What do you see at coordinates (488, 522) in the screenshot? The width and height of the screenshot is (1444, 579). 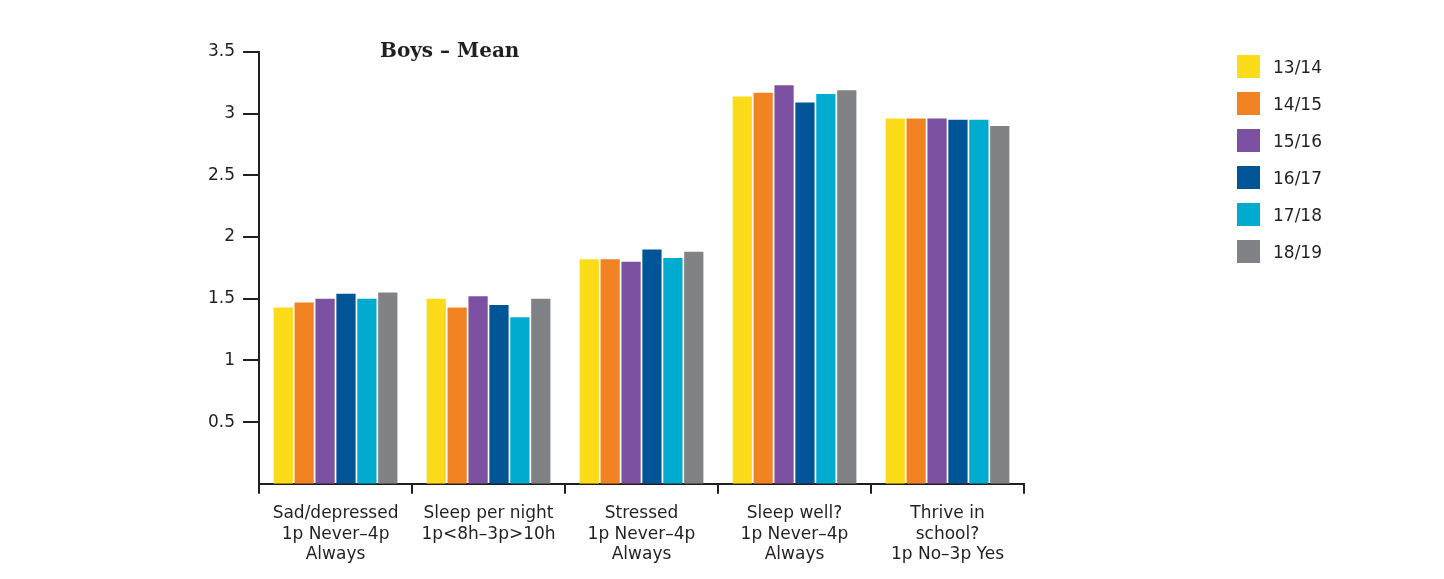 I see `x-tick-label: Sleep per night 1p<8h–3p>10h` at bounding box center [488, 522].